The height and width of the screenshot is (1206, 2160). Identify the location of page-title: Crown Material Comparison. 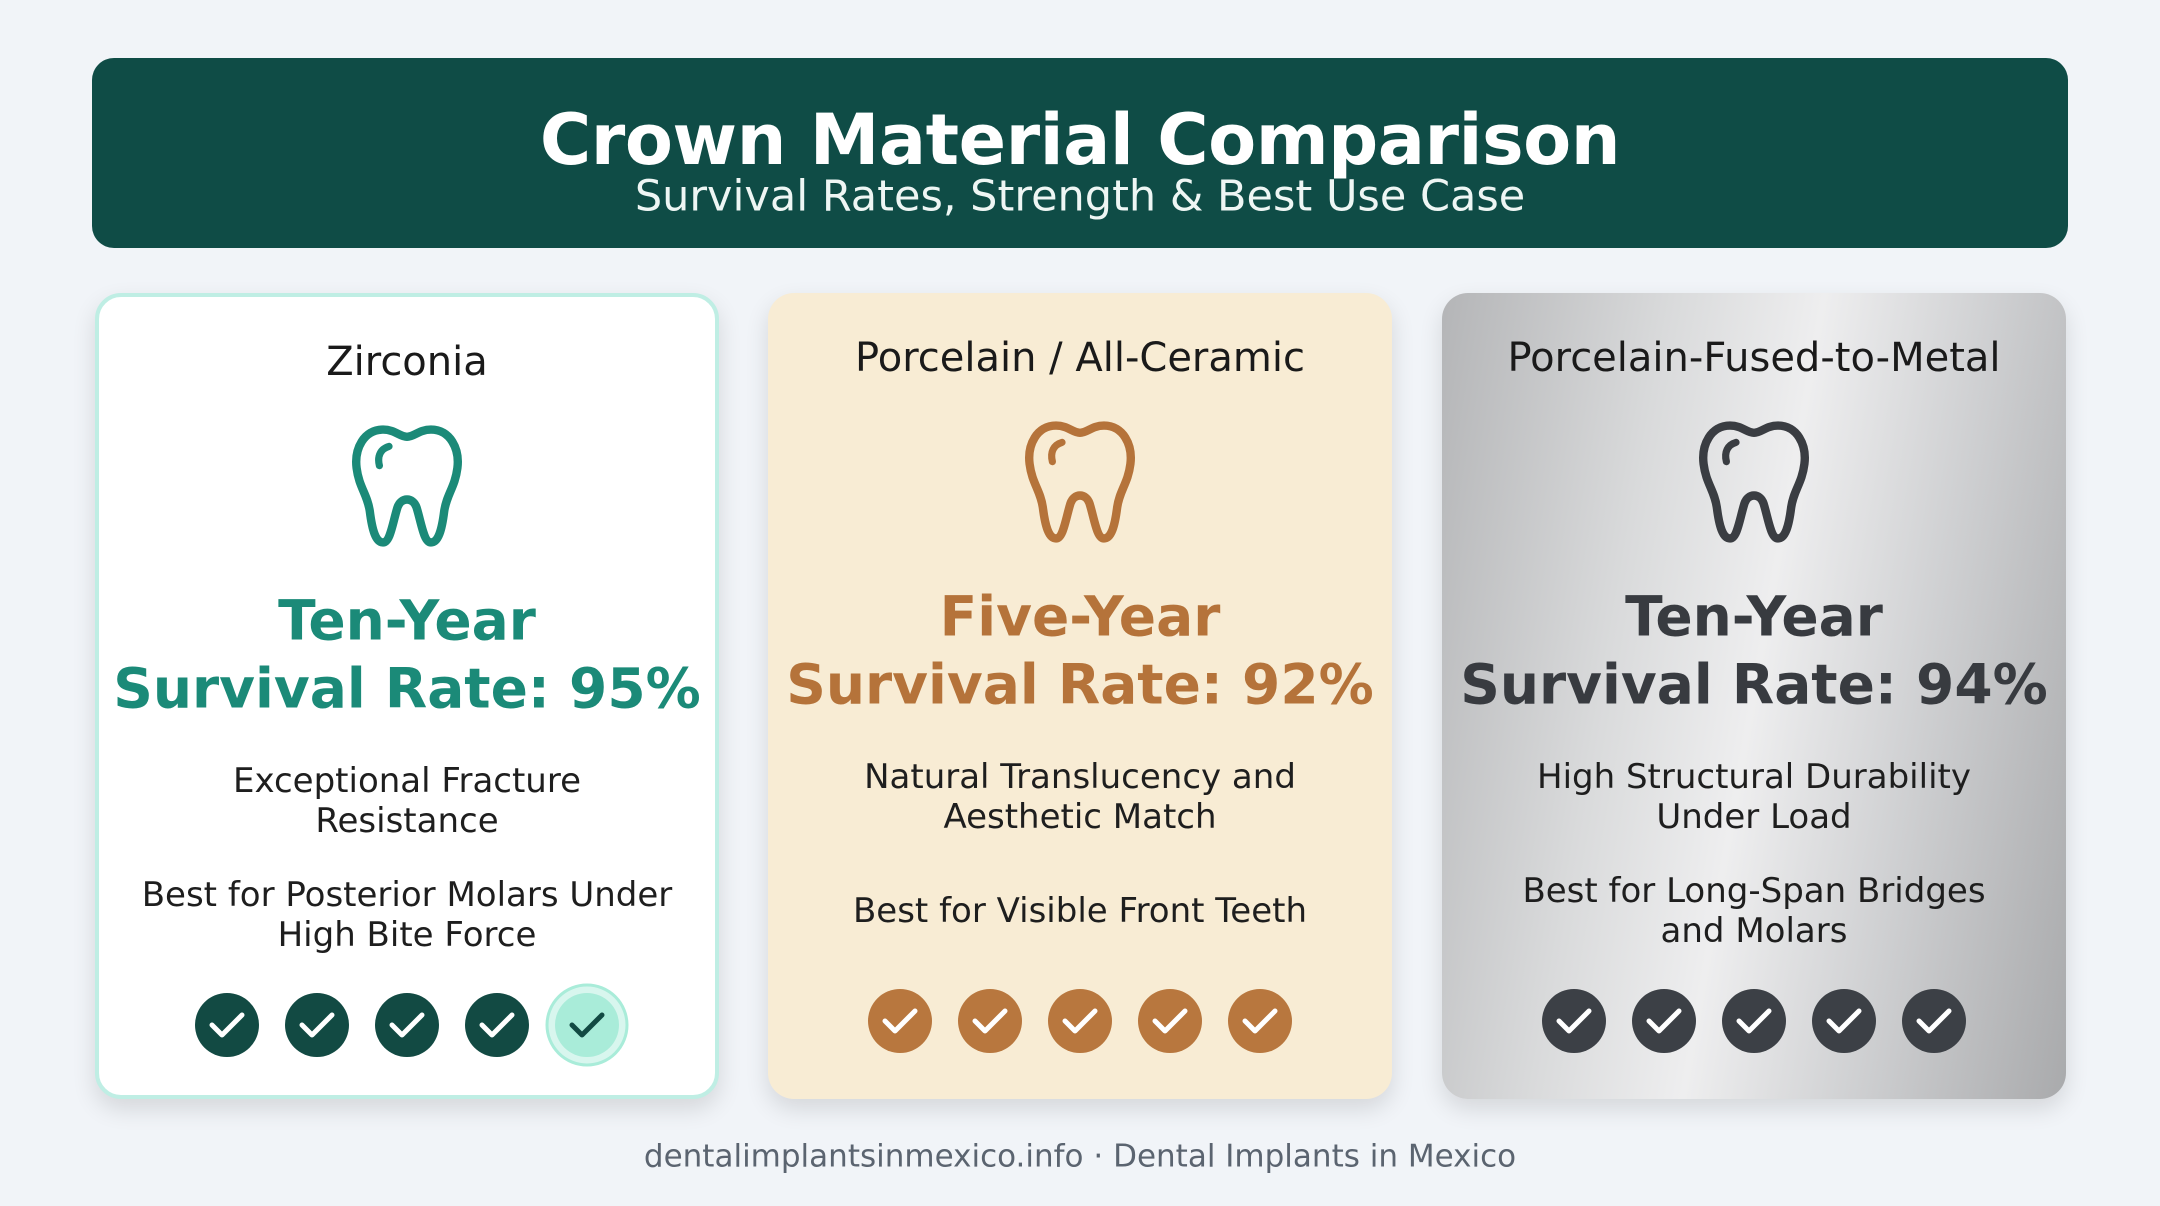
(1080, 140).